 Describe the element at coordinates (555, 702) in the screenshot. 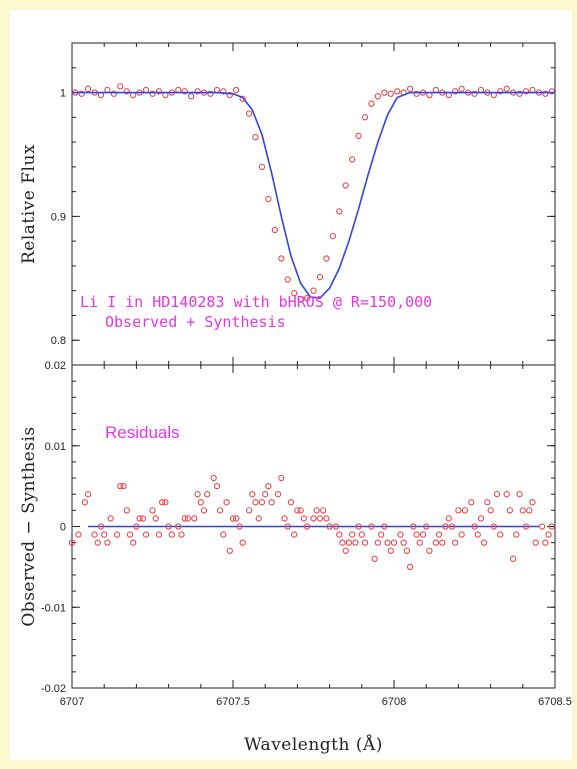

I see `x-tick-label: 6708.5` at that location.